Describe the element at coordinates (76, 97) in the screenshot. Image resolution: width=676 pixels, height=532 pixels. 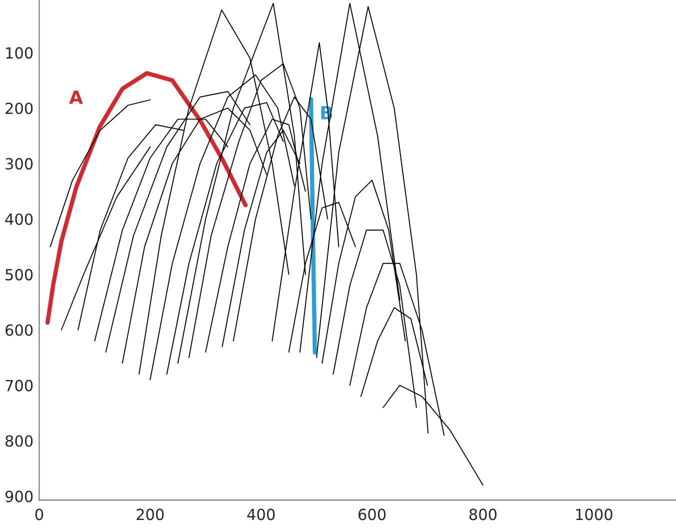
I see `annotation: A` at that location.